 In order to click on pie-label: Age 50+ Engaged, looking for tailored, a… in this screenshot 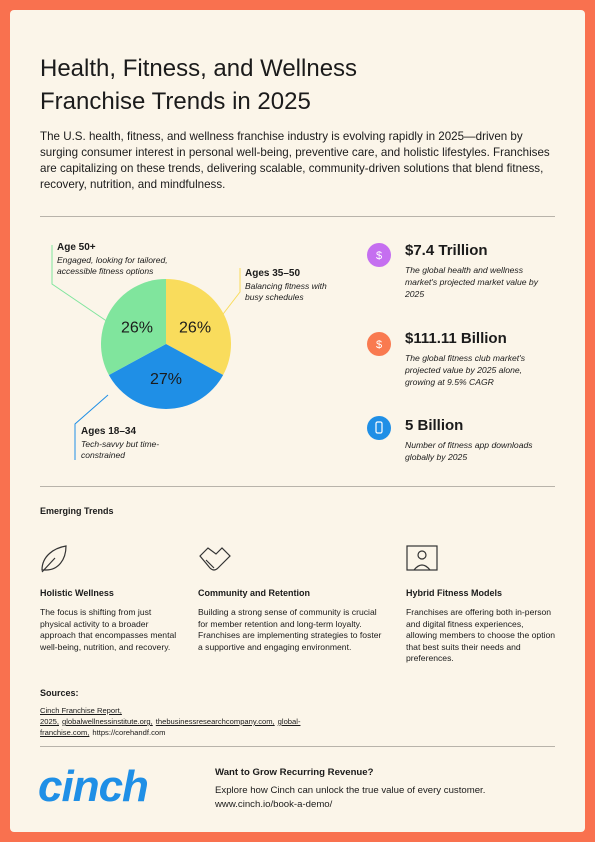, I will do `click(127, 259)`.